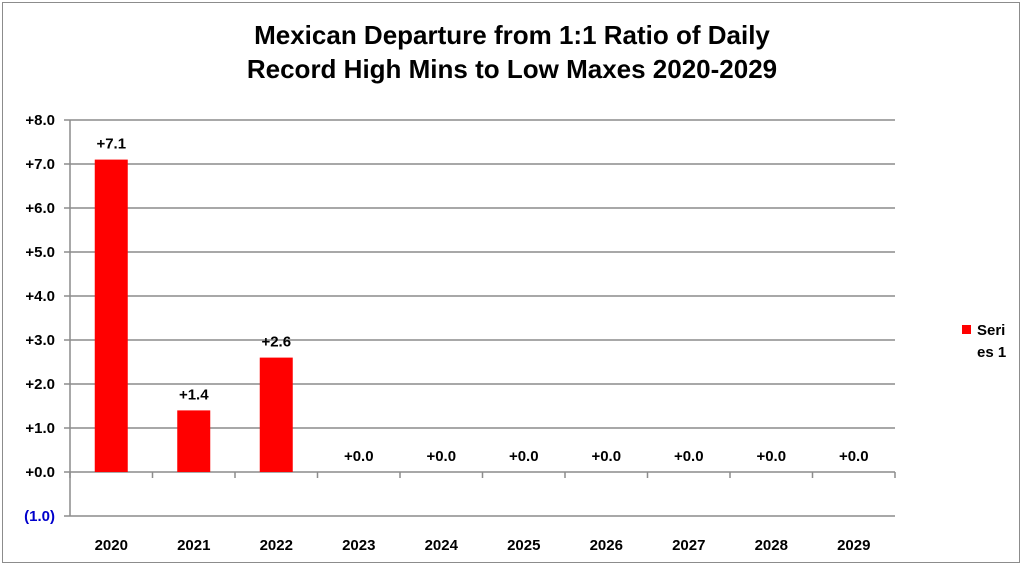 The image size is (1024, 567). What do you see at coordinates (442, 545) in the screenshot?
I see `x-tick-label: 2024` at bounding box center [442, 545].